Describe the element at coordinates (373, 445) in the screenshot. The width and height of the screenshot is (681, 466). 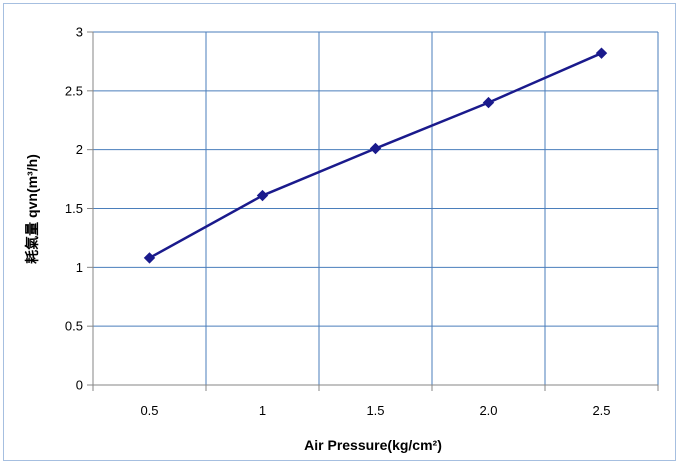
I see `x-axis-title: Air Pressure(kg/cm²)` at that location.